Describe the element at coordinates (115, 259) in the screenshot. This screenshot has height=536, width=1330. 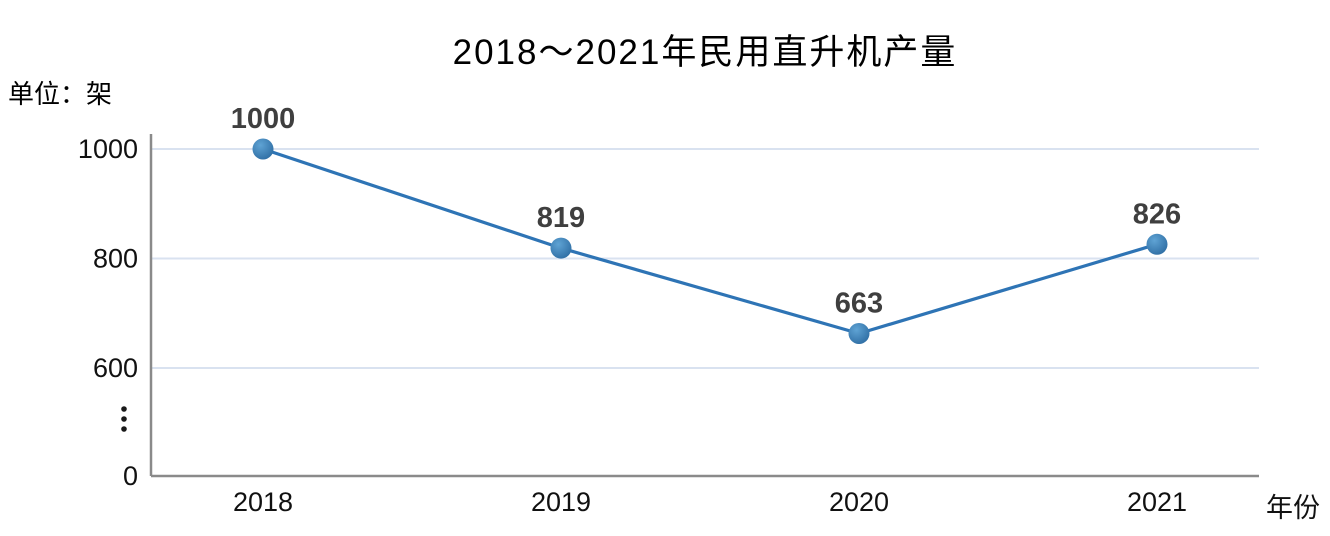
I see `y-tick-label: 800` at that location.